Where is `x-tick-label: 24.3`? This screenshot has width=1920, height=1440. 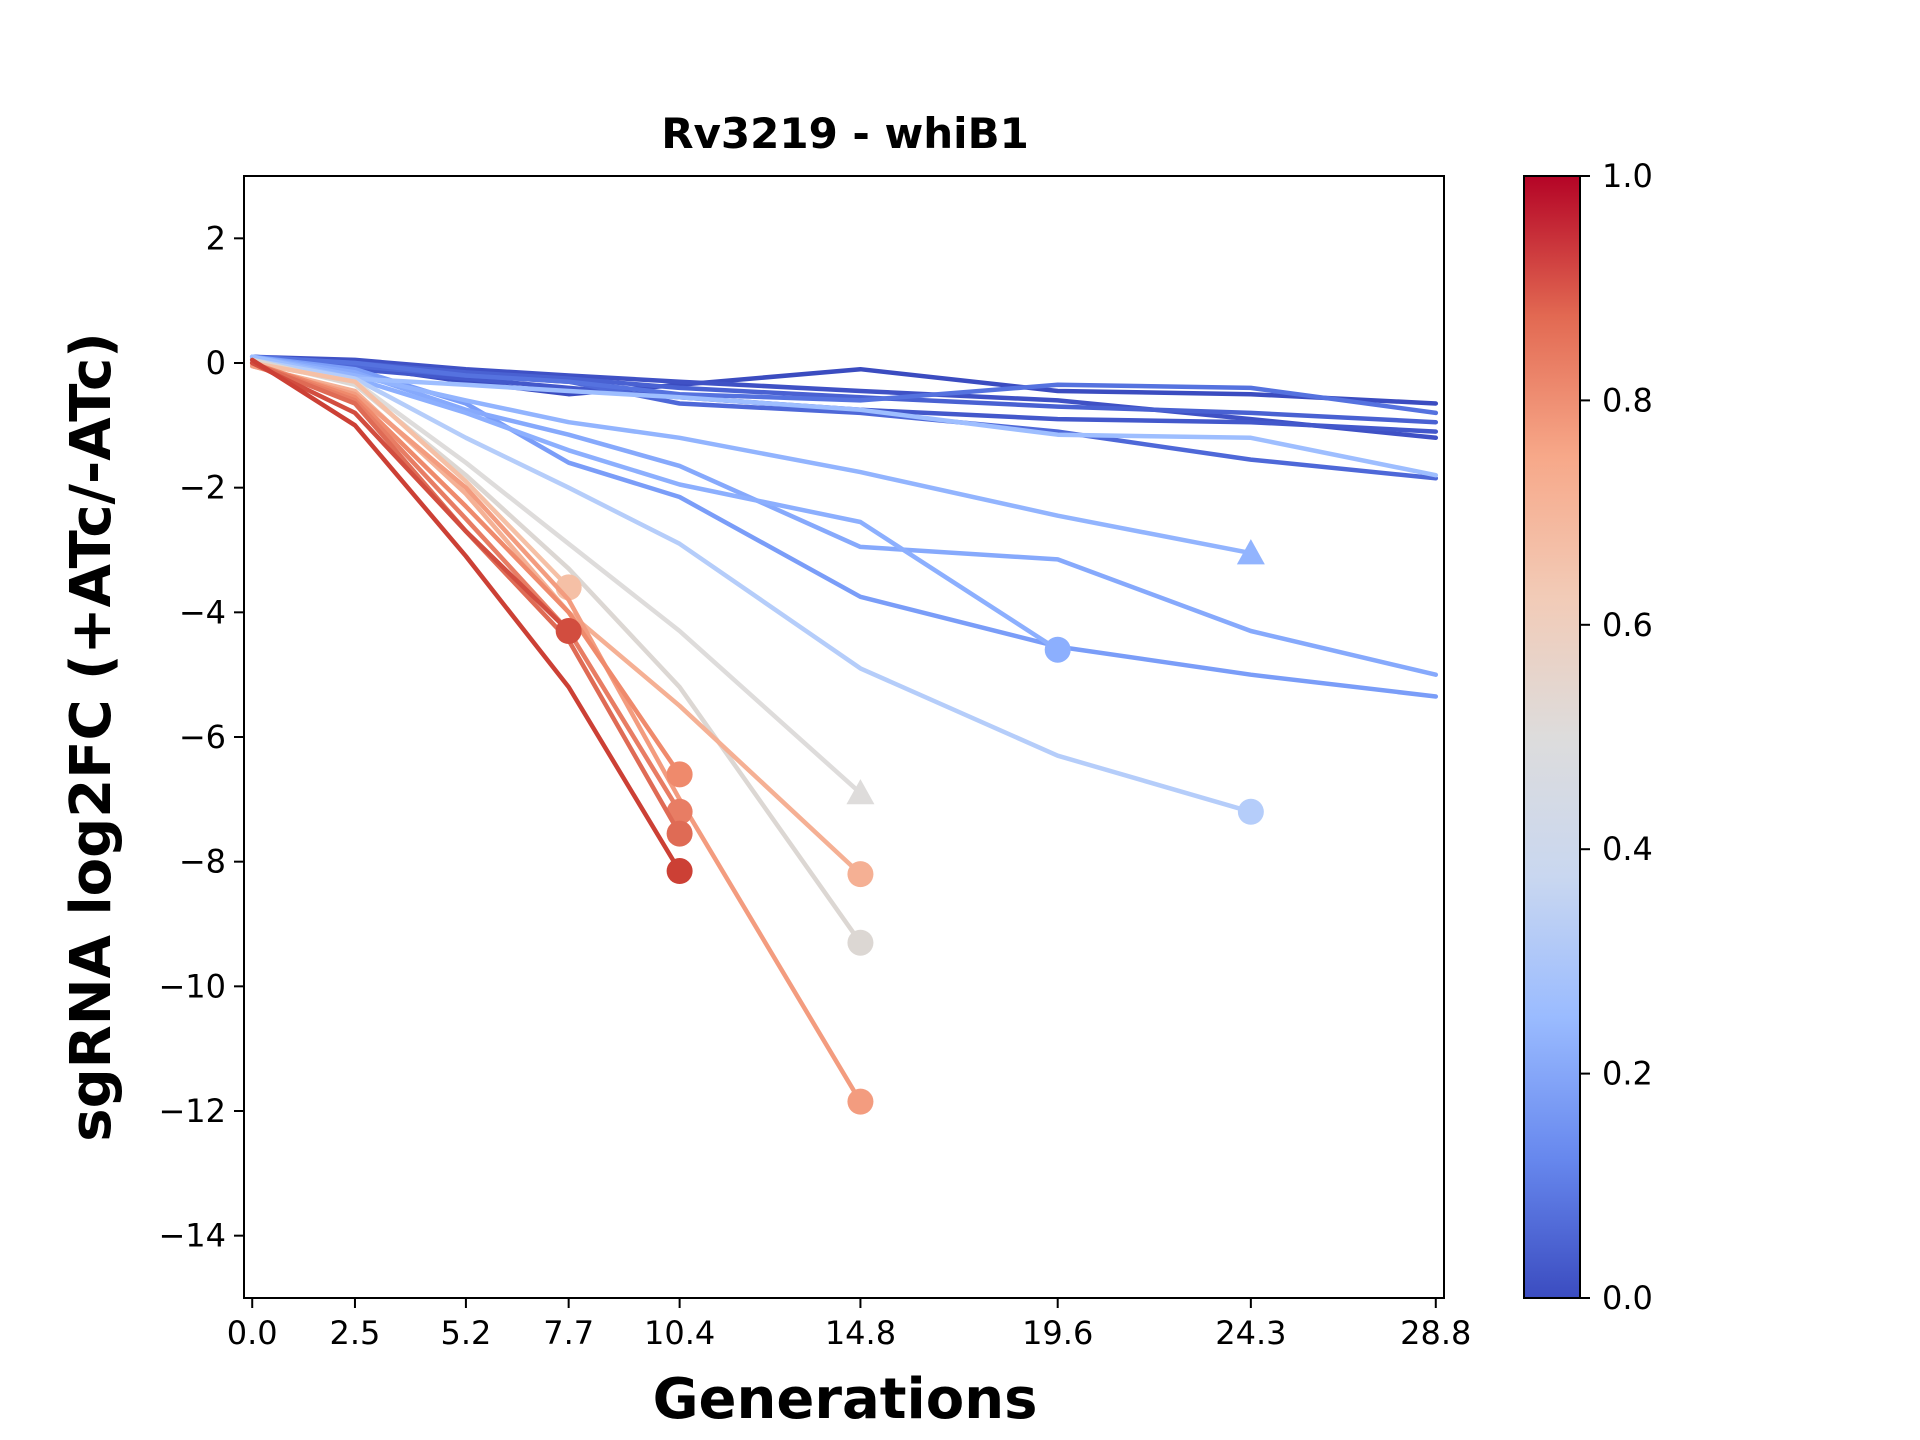
x-tick-label: 24.3 is located at coordinates (1250, 1333).